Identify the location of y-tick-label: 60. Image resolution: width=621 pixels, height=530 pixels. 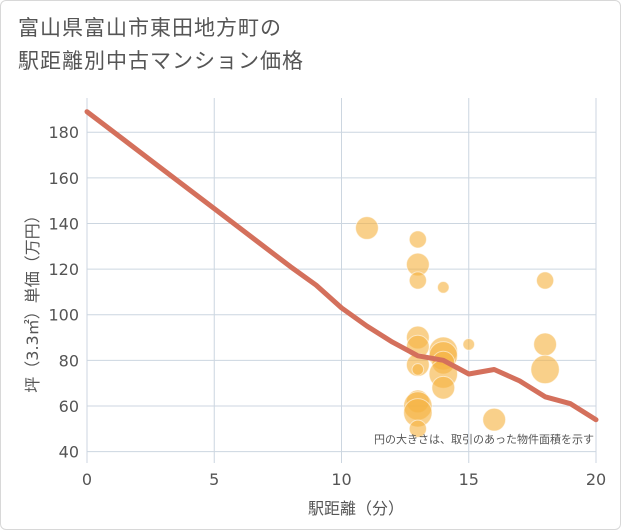
(69, 406).